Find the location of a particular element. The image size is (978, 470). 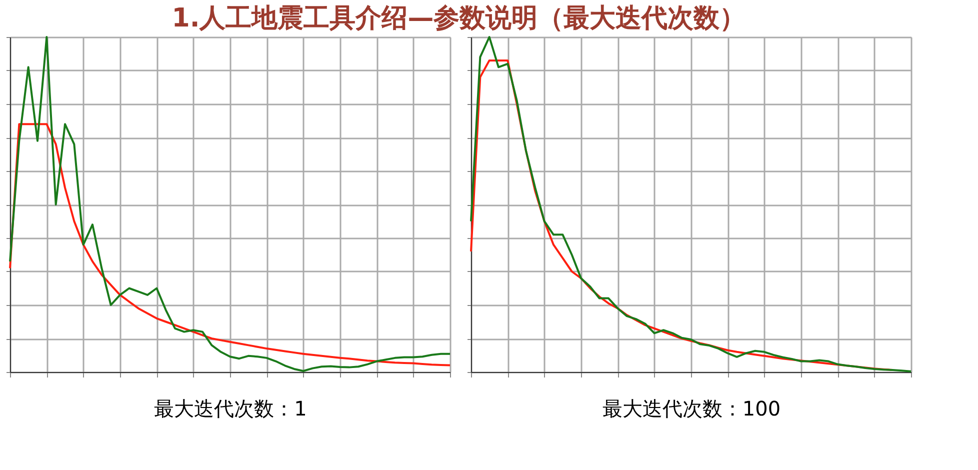

chart-title: 1.人工地震工具介绍—参数说明（最大迭代次数） is located at coordinates (459, 19).